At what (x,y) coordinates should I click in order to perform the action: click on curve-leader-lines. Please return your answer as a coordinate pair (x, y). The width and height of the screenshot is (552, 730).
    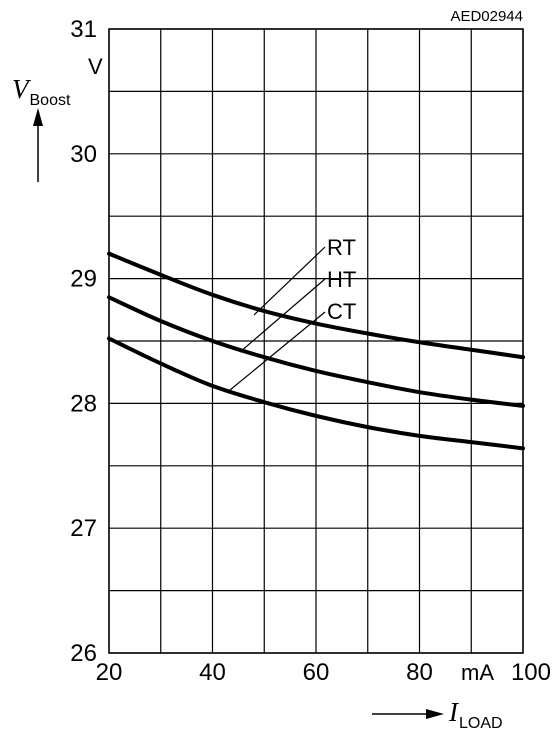
    Looking at the image, I should click on (277, 318).